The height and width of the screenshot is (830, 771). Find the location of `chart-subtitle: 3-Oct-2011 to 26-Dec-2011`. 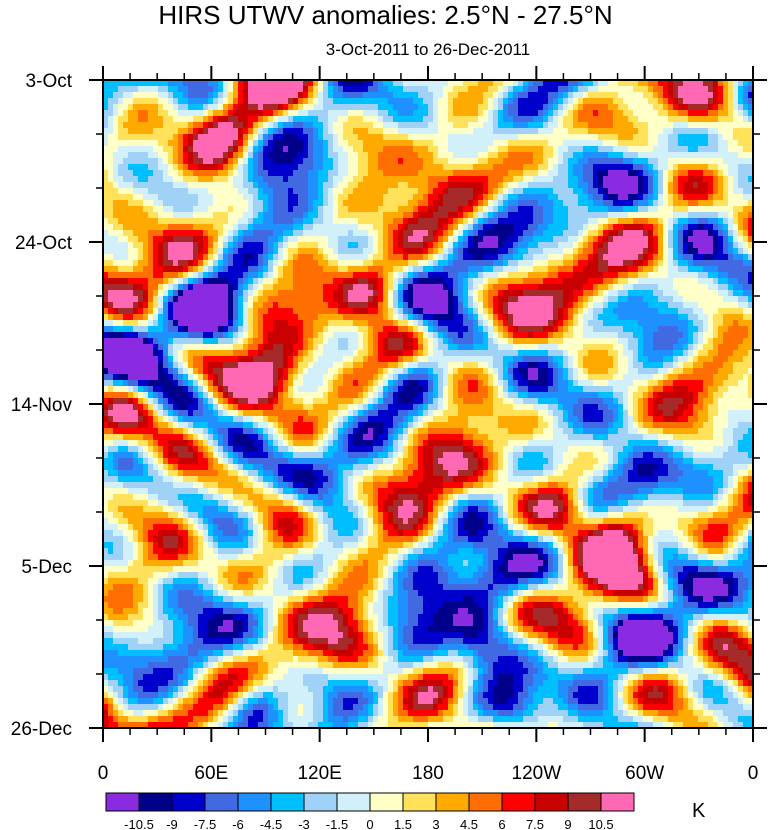

chart-subtitle: 3-Oct-2011 to 26-Dec-2011 is located at coordinates (428, 49).